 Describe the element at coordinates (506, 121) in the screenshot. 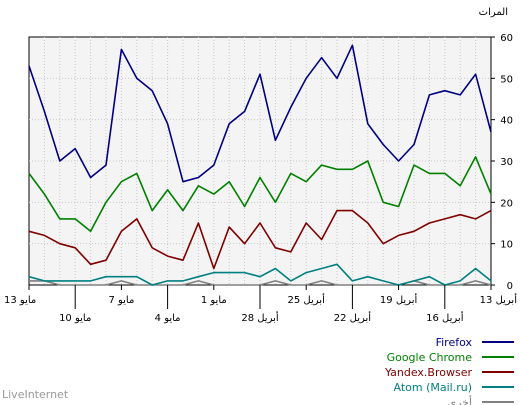

I see `y-tick-label: 40` at that location.